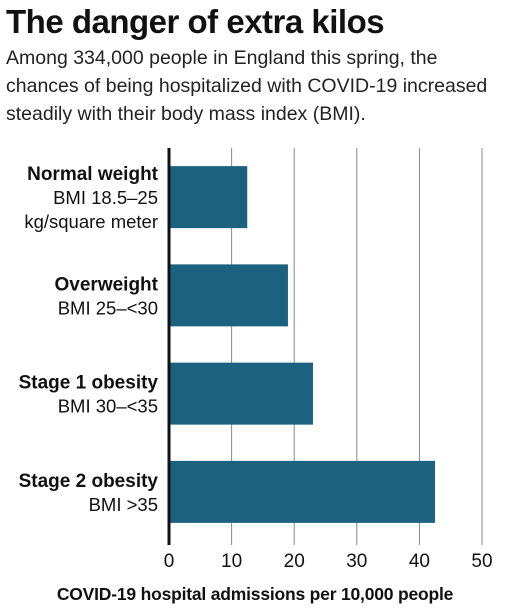 The image size is (510, 611). What do you see at coordinates (169, 561) in the screenshot?
I see `x-tick-label: 0` at bounding box center [169, 561].